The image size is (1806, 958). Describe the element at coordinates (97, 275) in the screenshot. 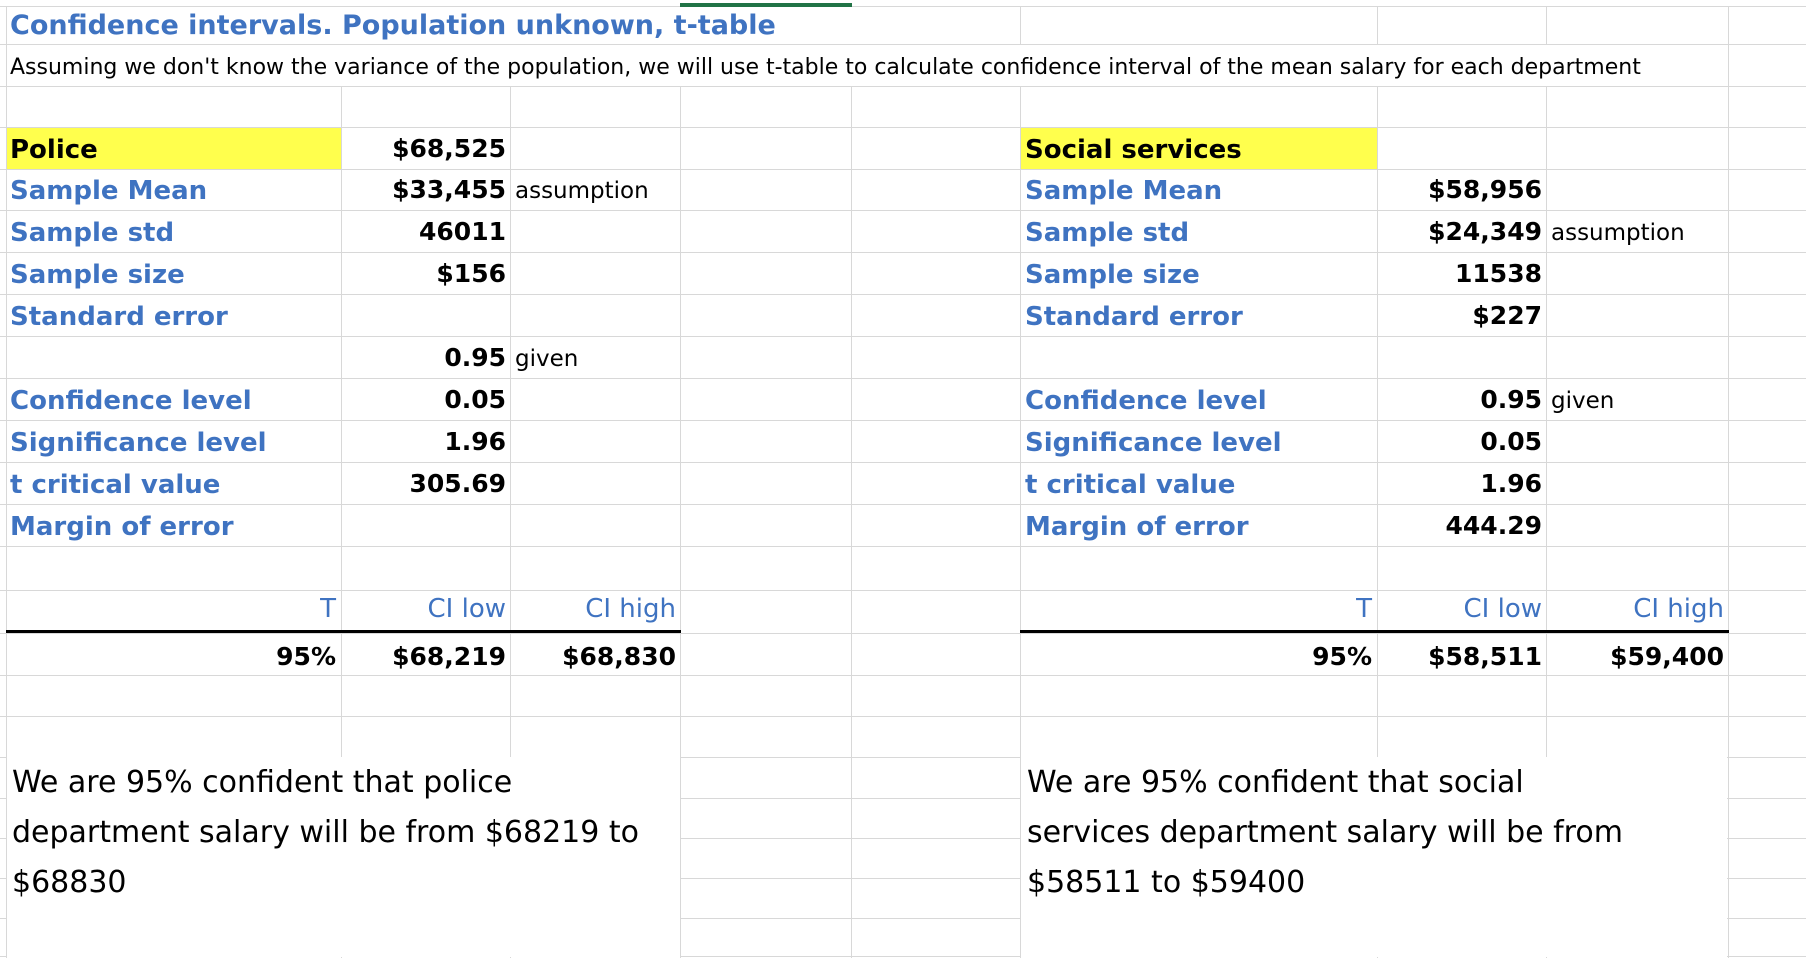

I see `police-label-sample-size: Sample size` at that location.